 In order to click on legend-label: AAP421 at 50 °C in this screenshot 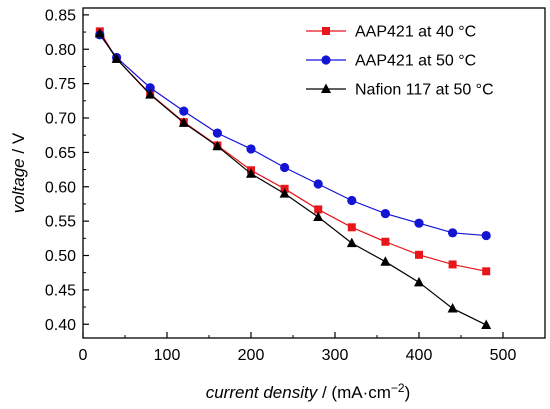, I will do `click(415, 61)`.